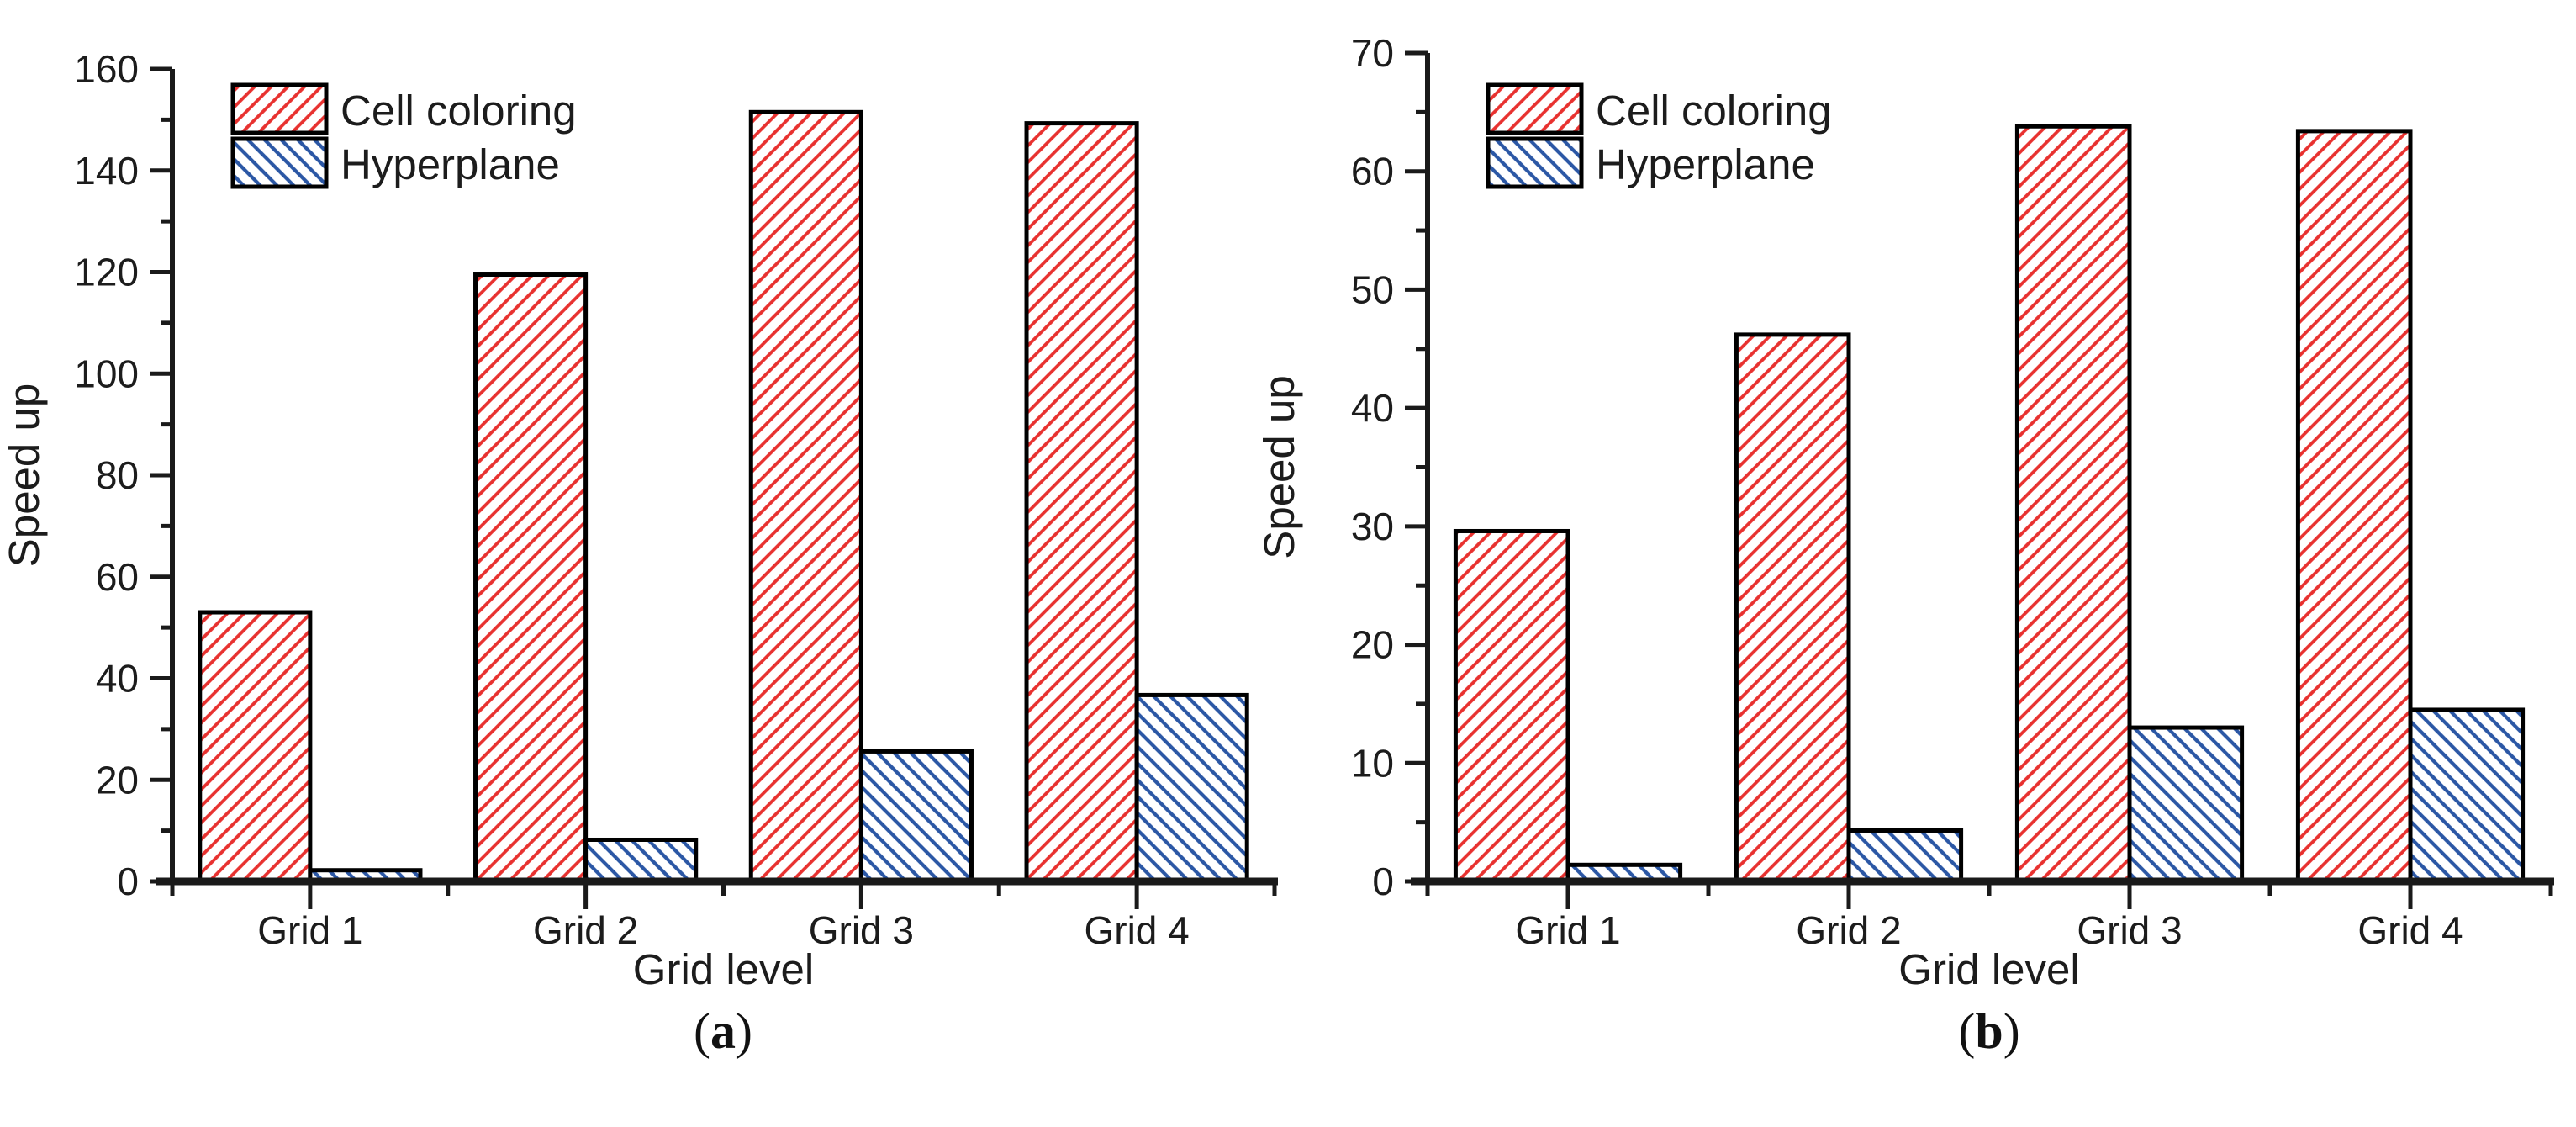 This screenshot has width=2576, height=1127. What do you see at coordinates (1372, 526) in the screenshot?
I see `y-tick-label: 30` at bounding box center [1372, 526].